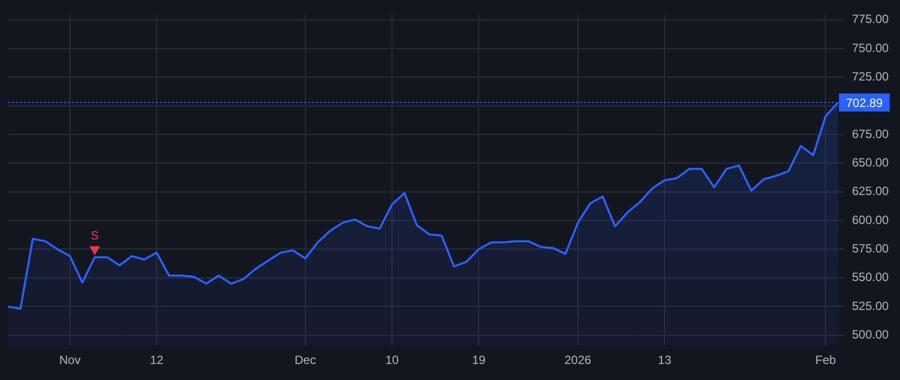 Image resolution: width=900 pixels, height=380 pixels. Describe the element at coordinates (871, 76) in the screenshot. I see `y-tick-label: 725.00` at that location.